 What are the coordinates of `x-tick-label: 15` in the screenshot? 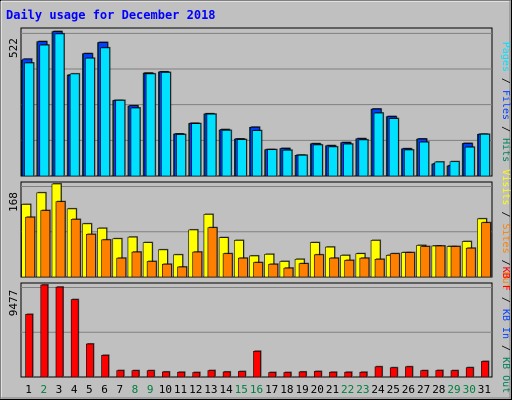 It's located at (241, 389).